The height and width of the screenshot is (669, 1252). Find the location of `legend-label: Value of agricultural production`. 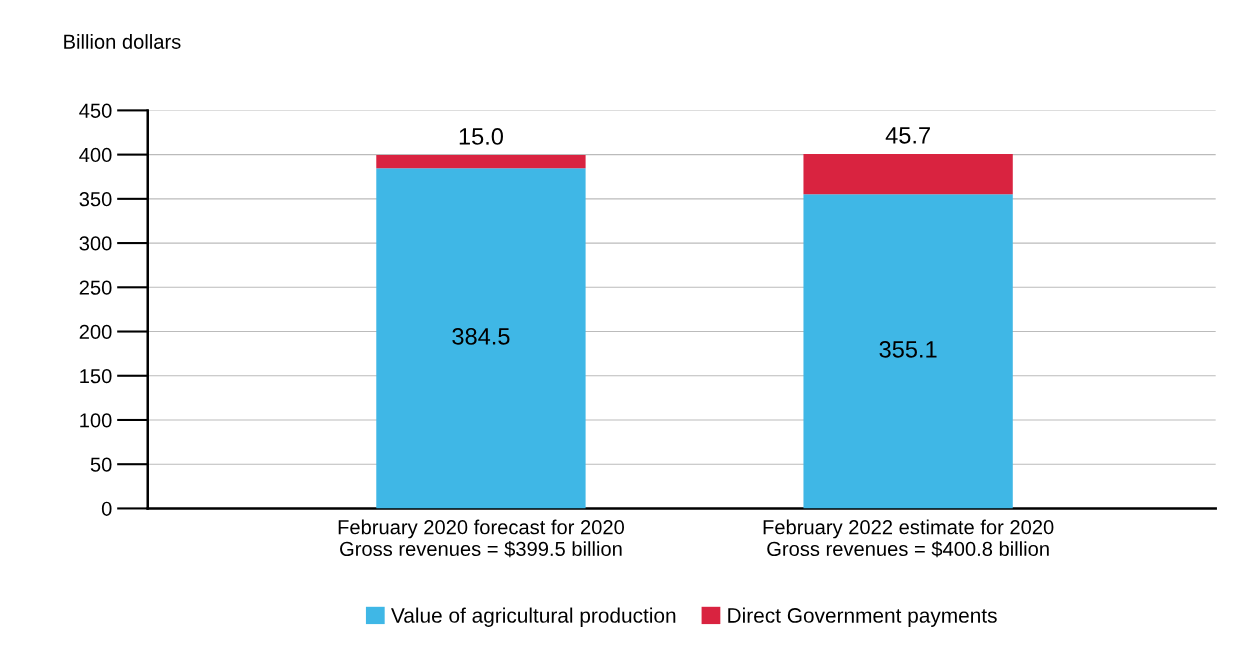

legend-label: Value of agricultural production is located at coordinates (533, 617).